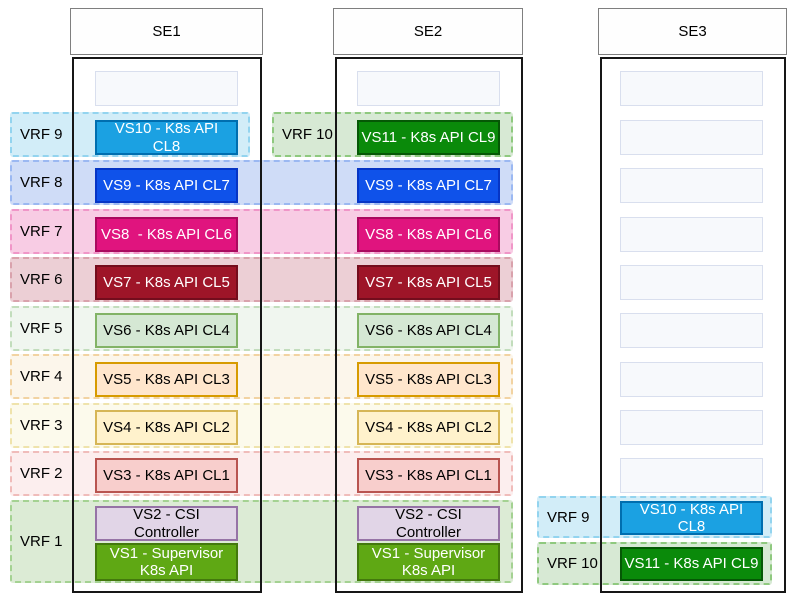 Image resolution: width=800 pixels, height=607 pixels. I want to click on se2-vs7-box: VS7 - K8s API CL5, so click(428, 282).